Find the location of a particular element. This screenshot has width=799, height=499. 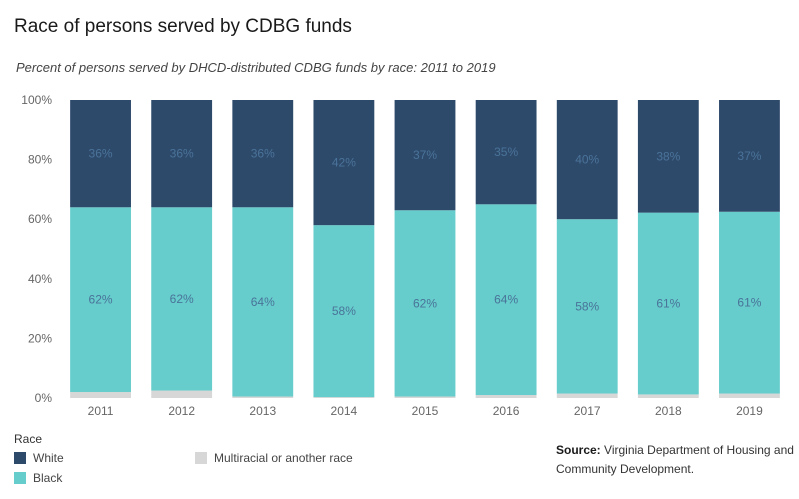

bar-segment-black-2015 is located at coordinates (425, 303).